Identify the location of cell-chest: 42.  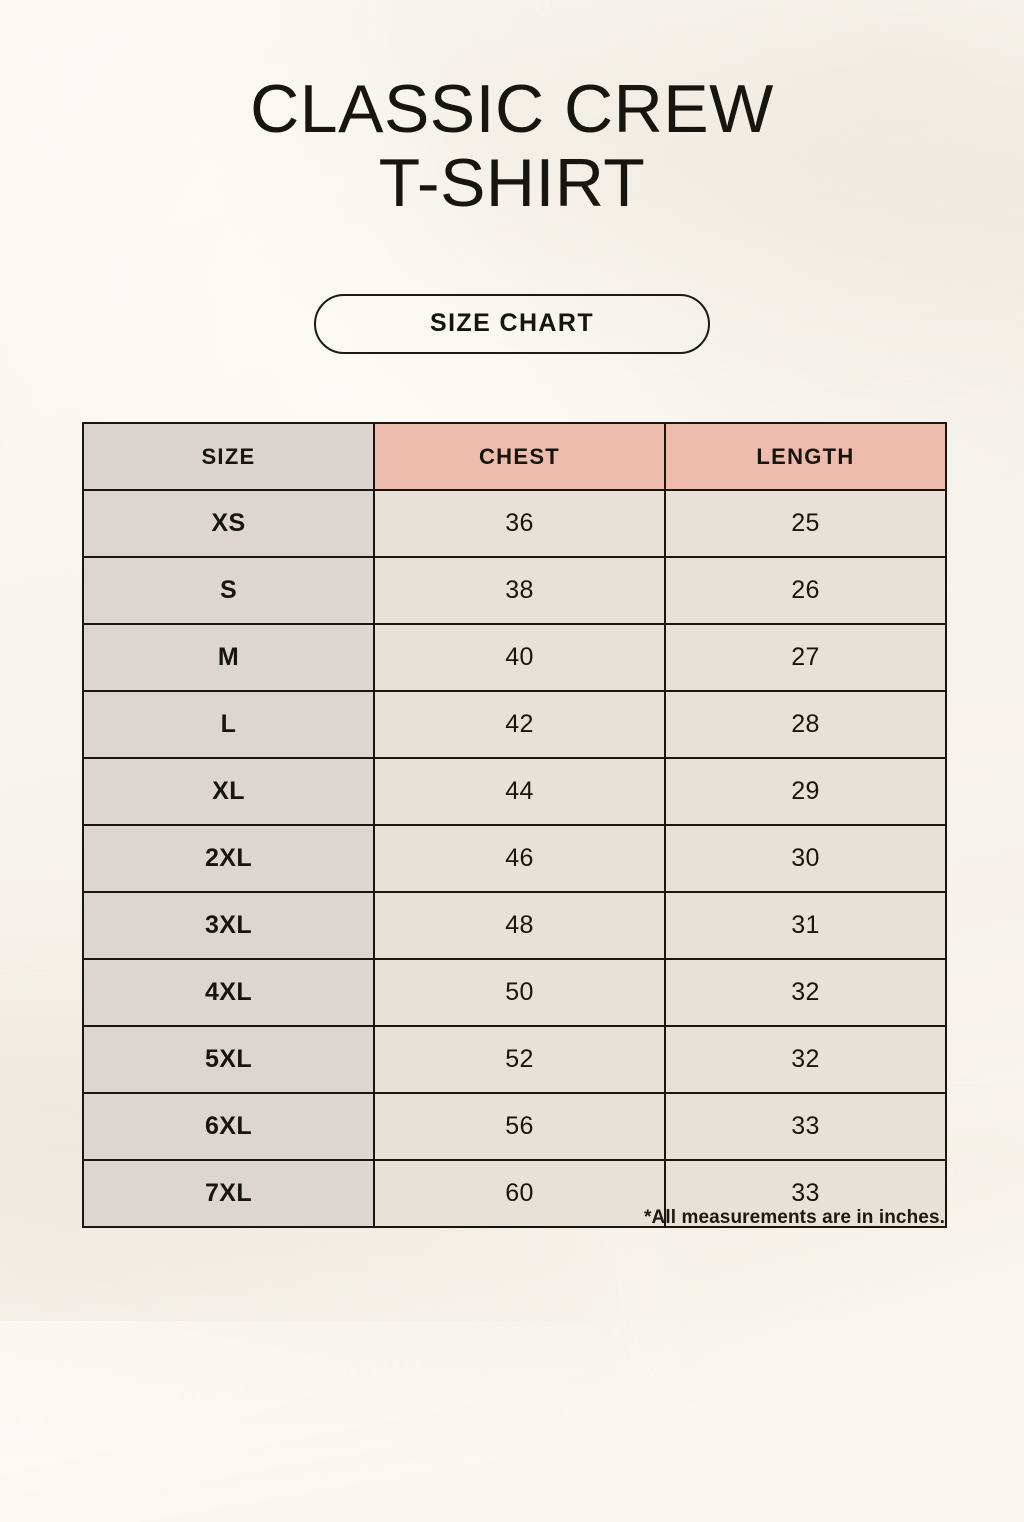
(519, 724).